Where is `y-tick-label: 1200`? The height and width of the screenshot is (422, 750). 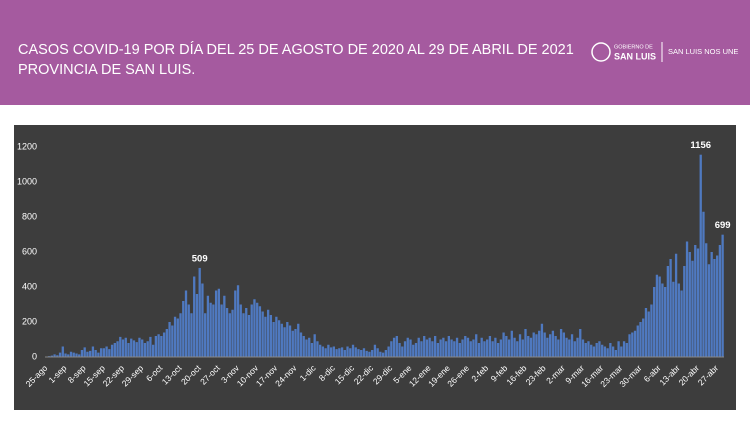 y-tick-label: 1200 is located at coordinates (27, 146).